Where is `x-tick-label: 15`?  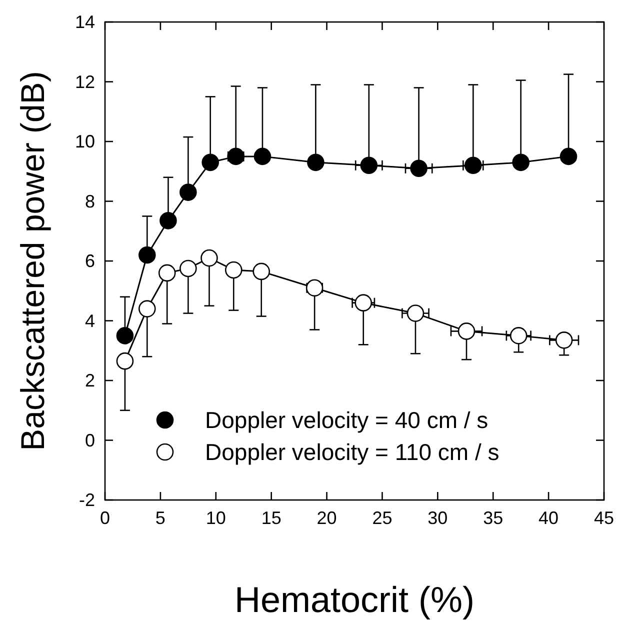 x-tick-label: 15 is located at coordinates (271, 518).